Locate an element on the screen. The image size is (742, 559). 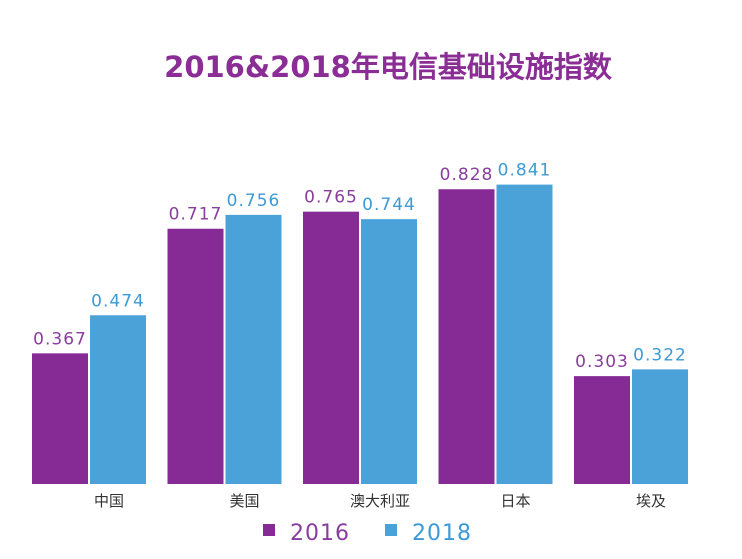
data-label-2018-3: 0.841 is located at coordinates (525, 171).